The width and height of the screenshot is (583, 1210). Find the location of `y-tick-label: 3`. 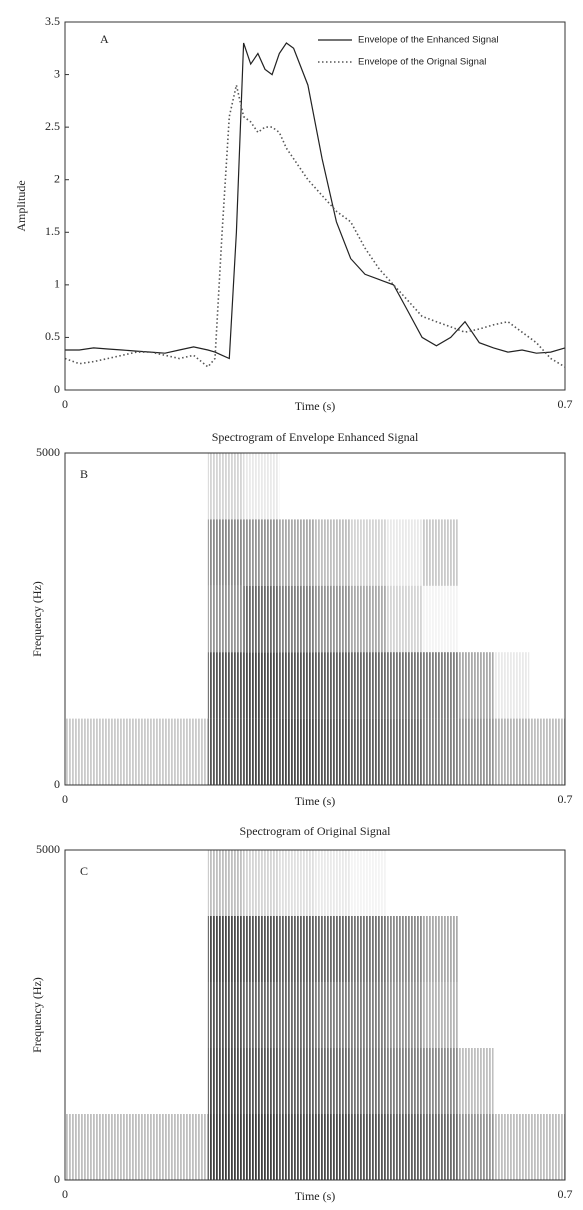

y-tick-label: 3 is located at coordinates (57, 73).